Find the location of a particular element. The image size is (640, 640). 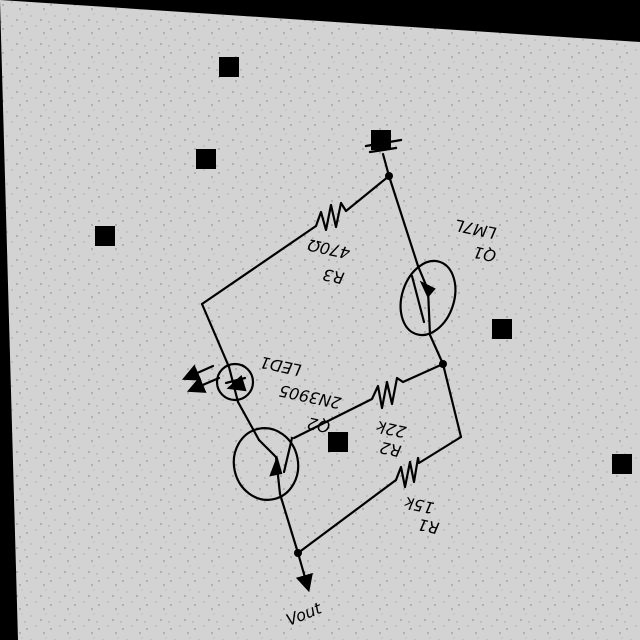

resistor-r1 is located at coordinates (407, 472).